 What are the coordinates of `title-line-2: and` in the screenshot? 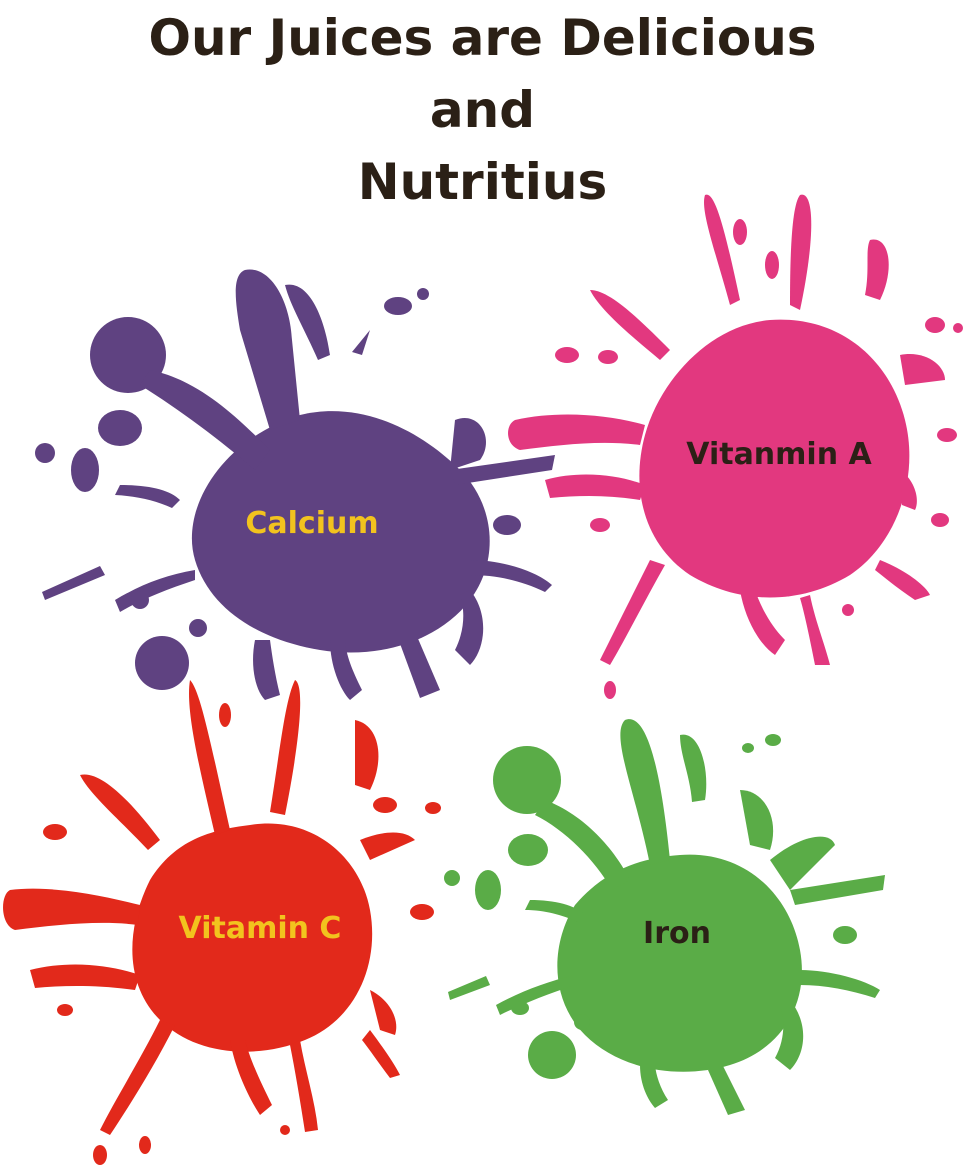 It's located at (482, 110).